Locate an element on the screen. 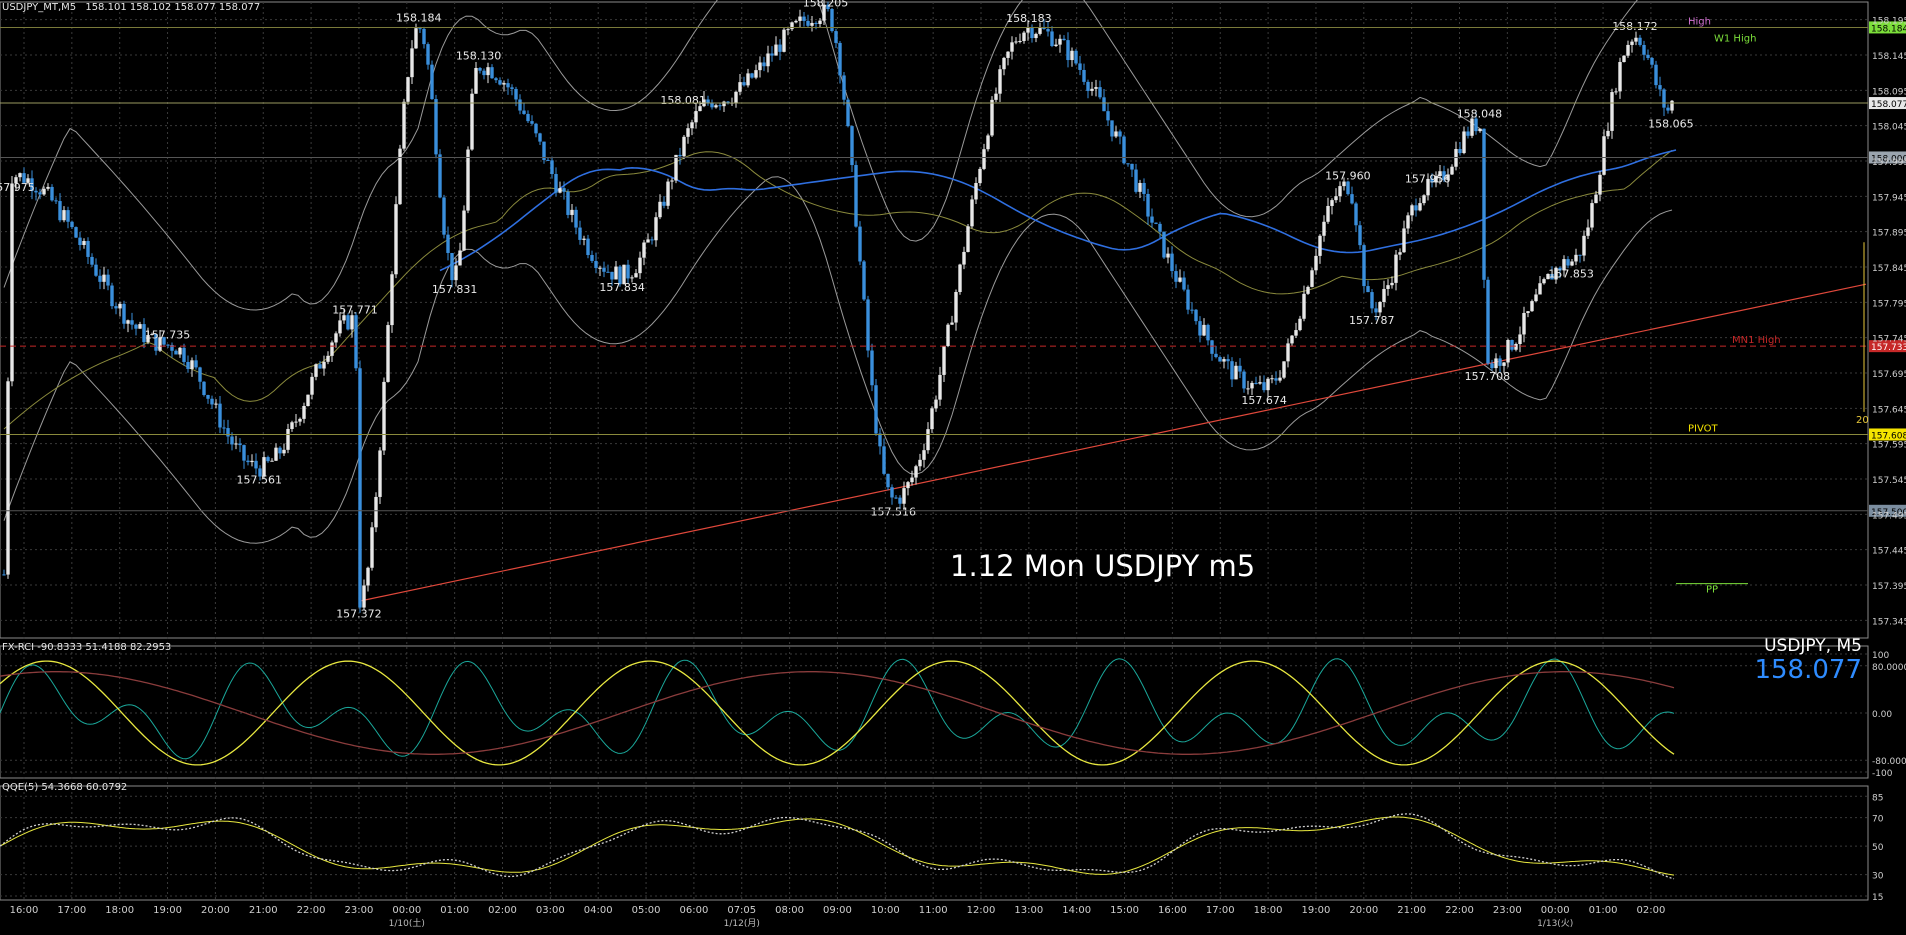 The width and height of the screenshot is (1906, 935). time-tick: 23:00 is located at coordinates (1507, 910).